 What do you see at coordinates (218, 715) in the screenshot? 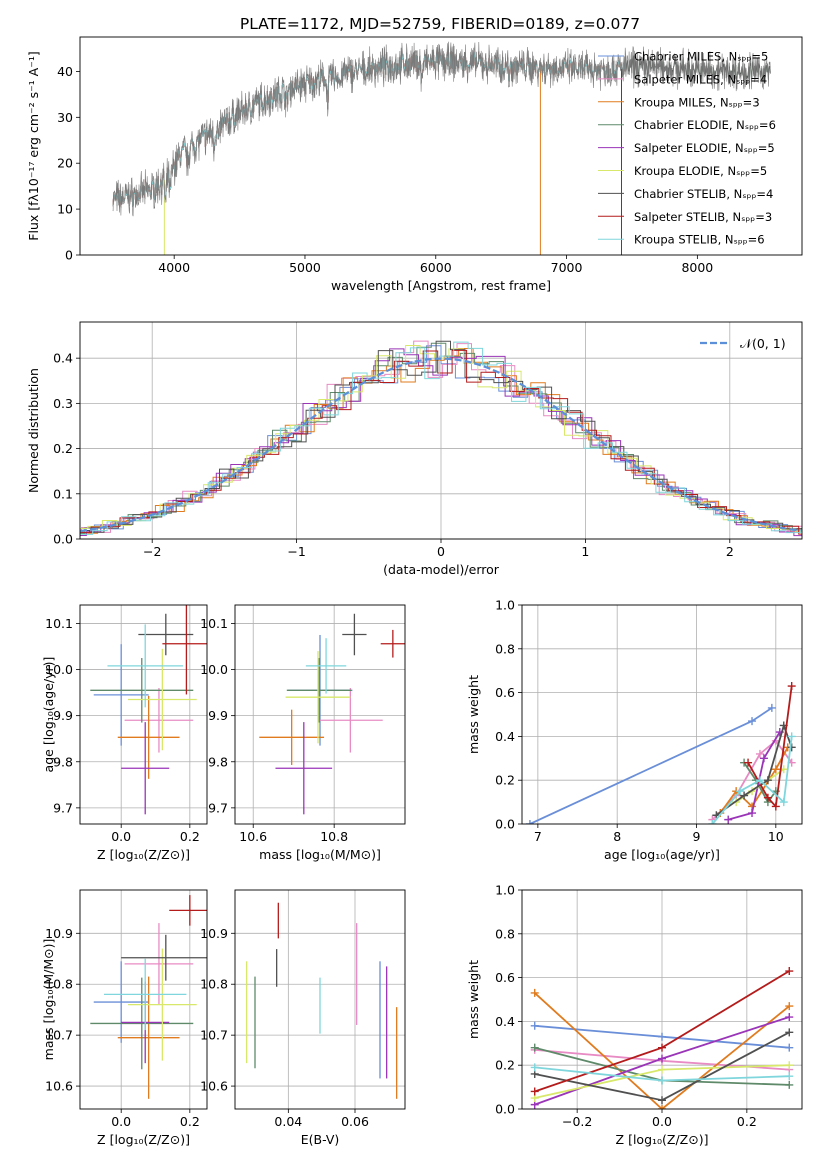
I see `y-tick-label: 9.9` at bounding box center [218, 715].